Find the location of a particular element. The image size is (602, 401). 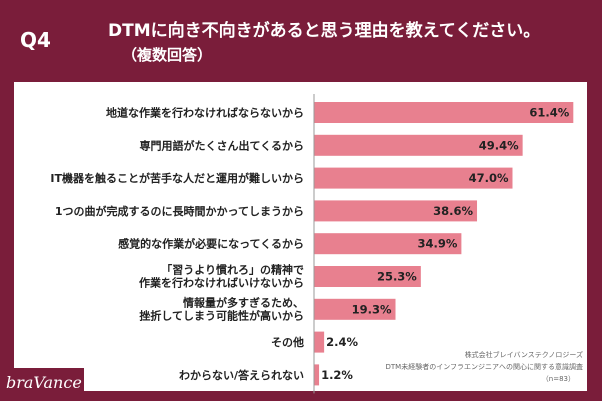

category-label-8: その他 is located at coordinates (287, 342).